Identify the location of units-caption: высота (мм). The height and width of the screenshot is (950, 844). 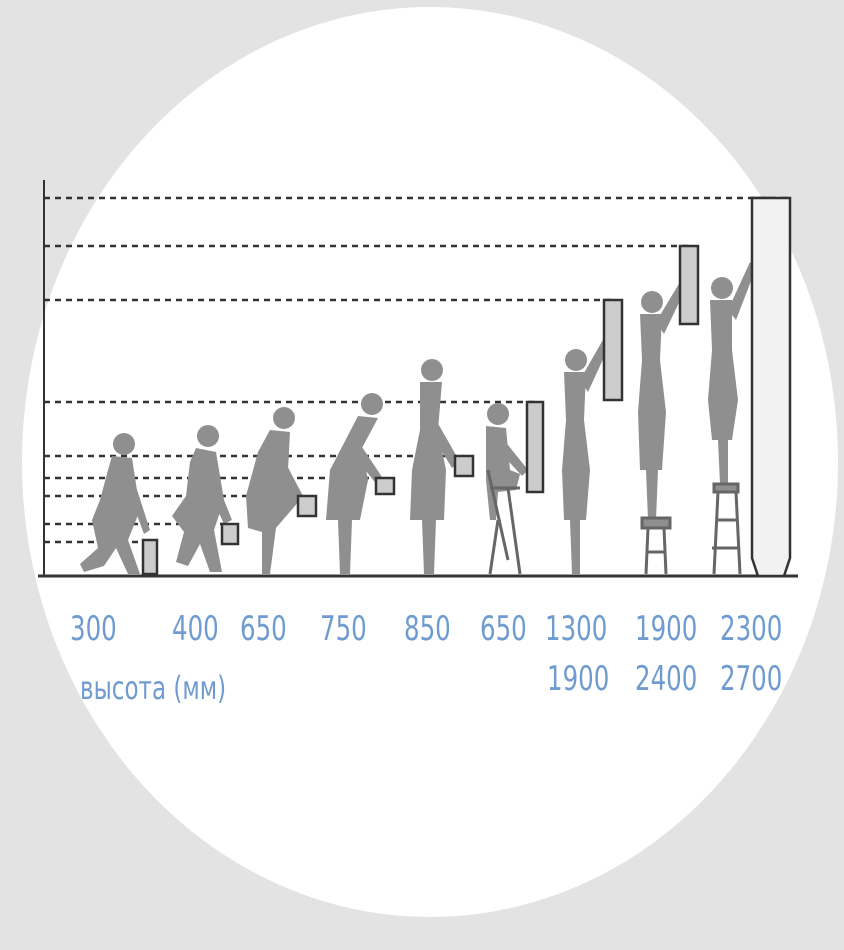
(153, 688).